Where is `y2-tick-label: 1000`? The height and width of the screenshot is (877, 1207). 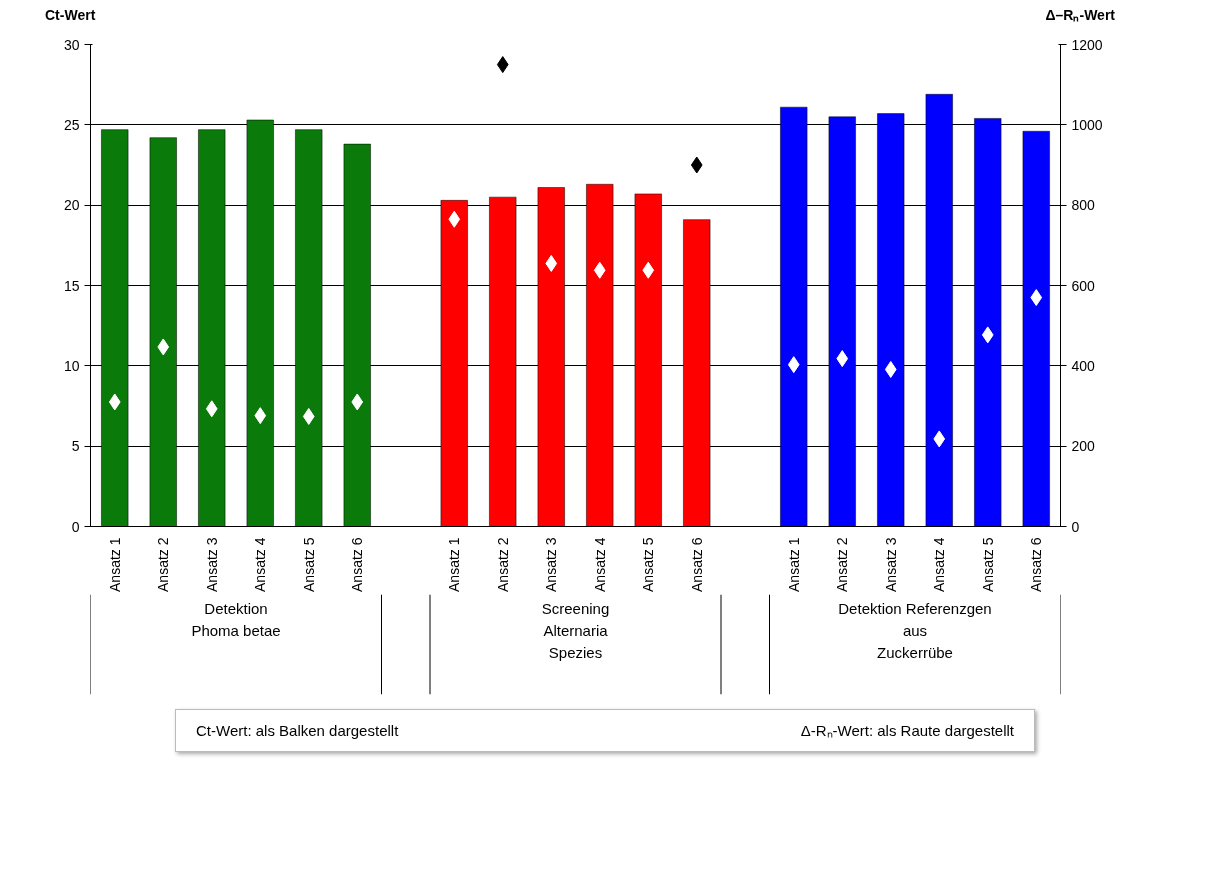 y2-tick-label: 1000 is located at coordinates (1087, 124).